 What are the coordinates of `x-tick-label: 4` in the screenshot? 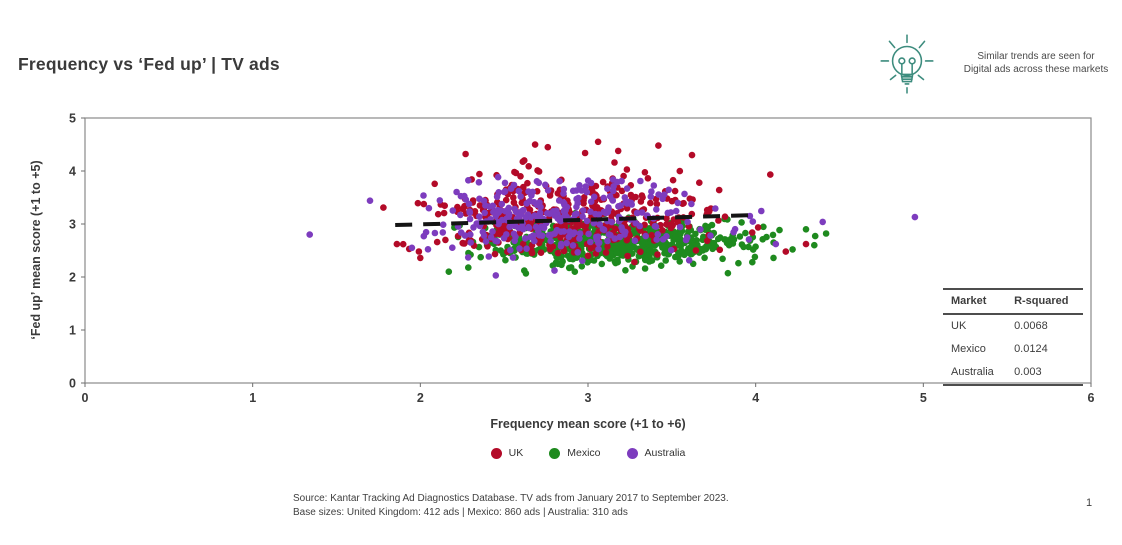 It's located at (755, 398).